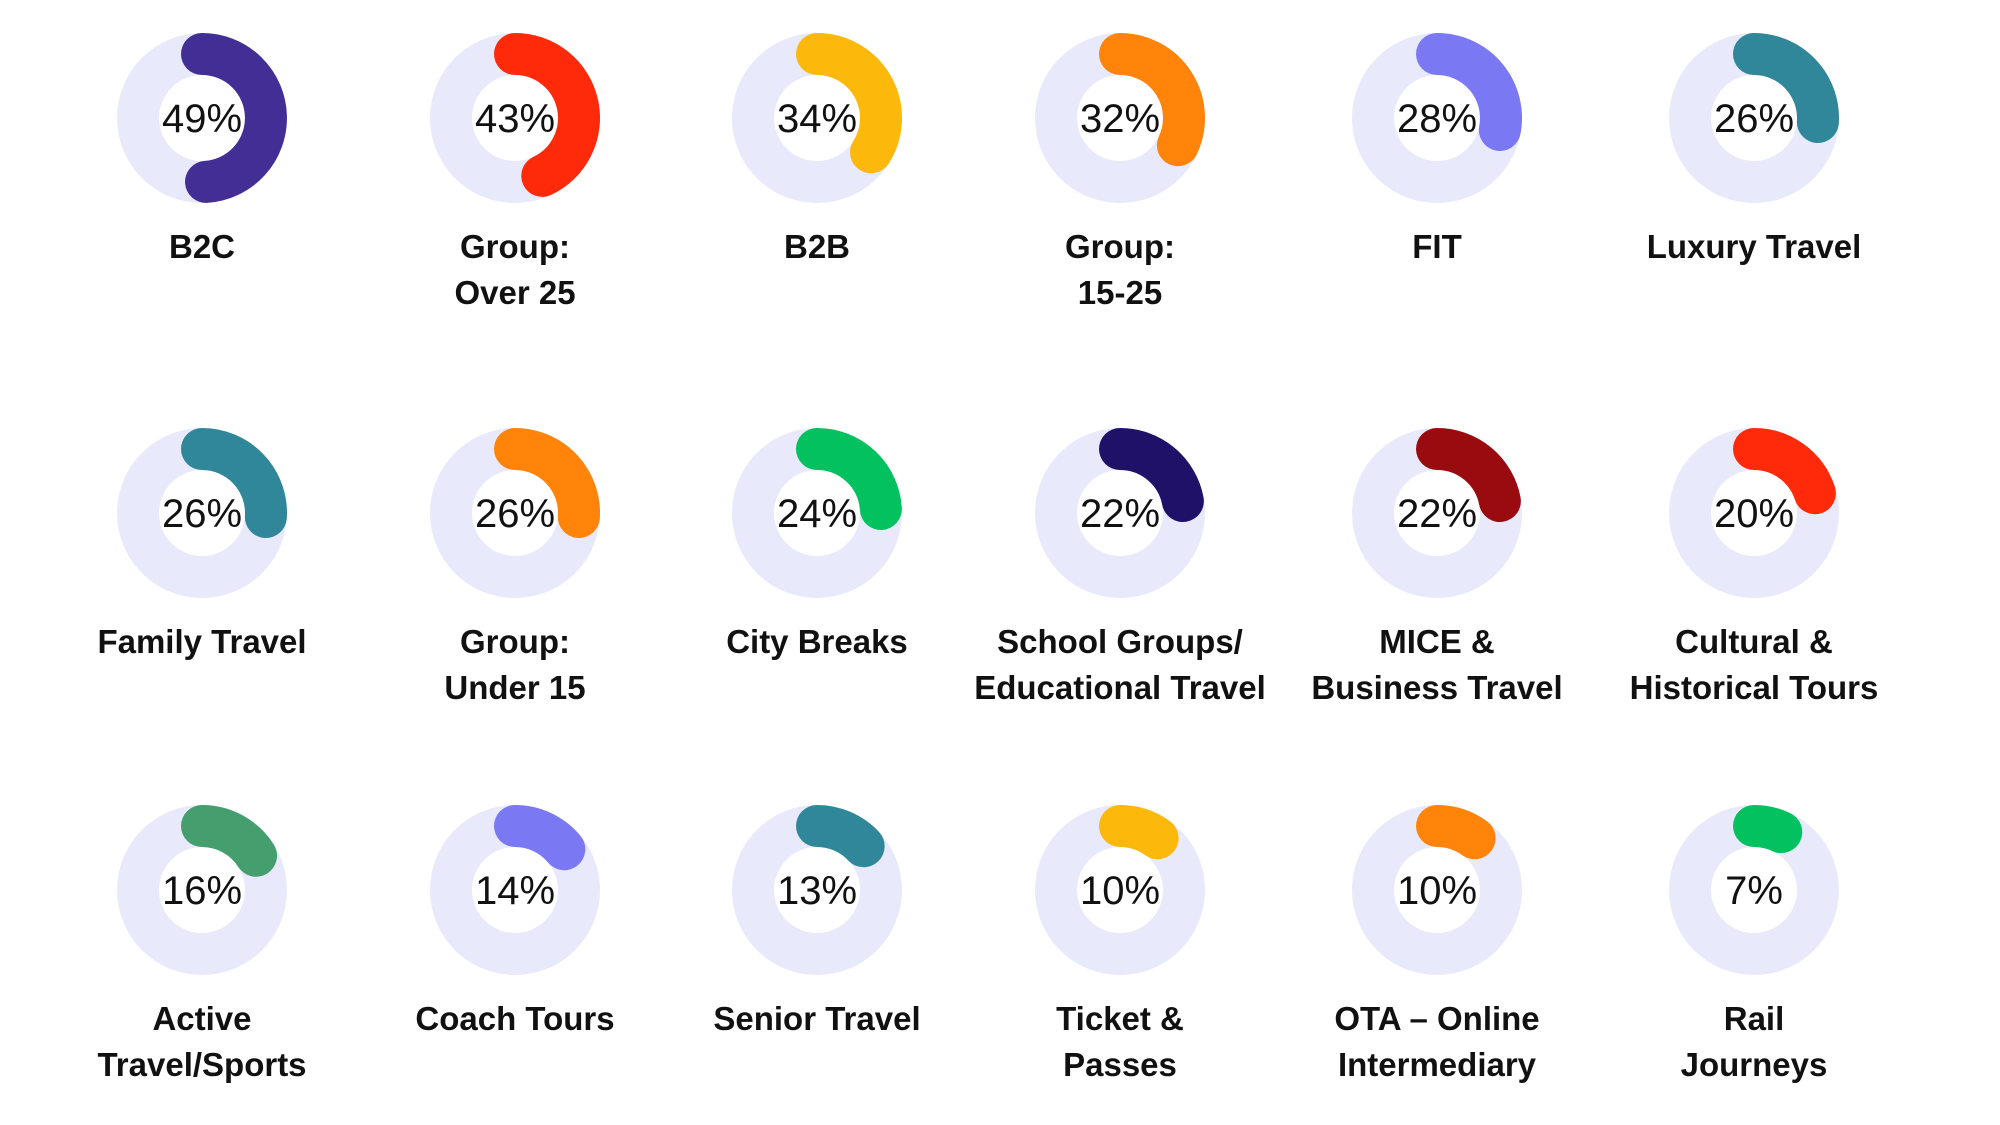 Image resolution: width=2000 pixels, height=1125 pixels. I want to click on donut-category-label: Under 15, so click(514, 687).